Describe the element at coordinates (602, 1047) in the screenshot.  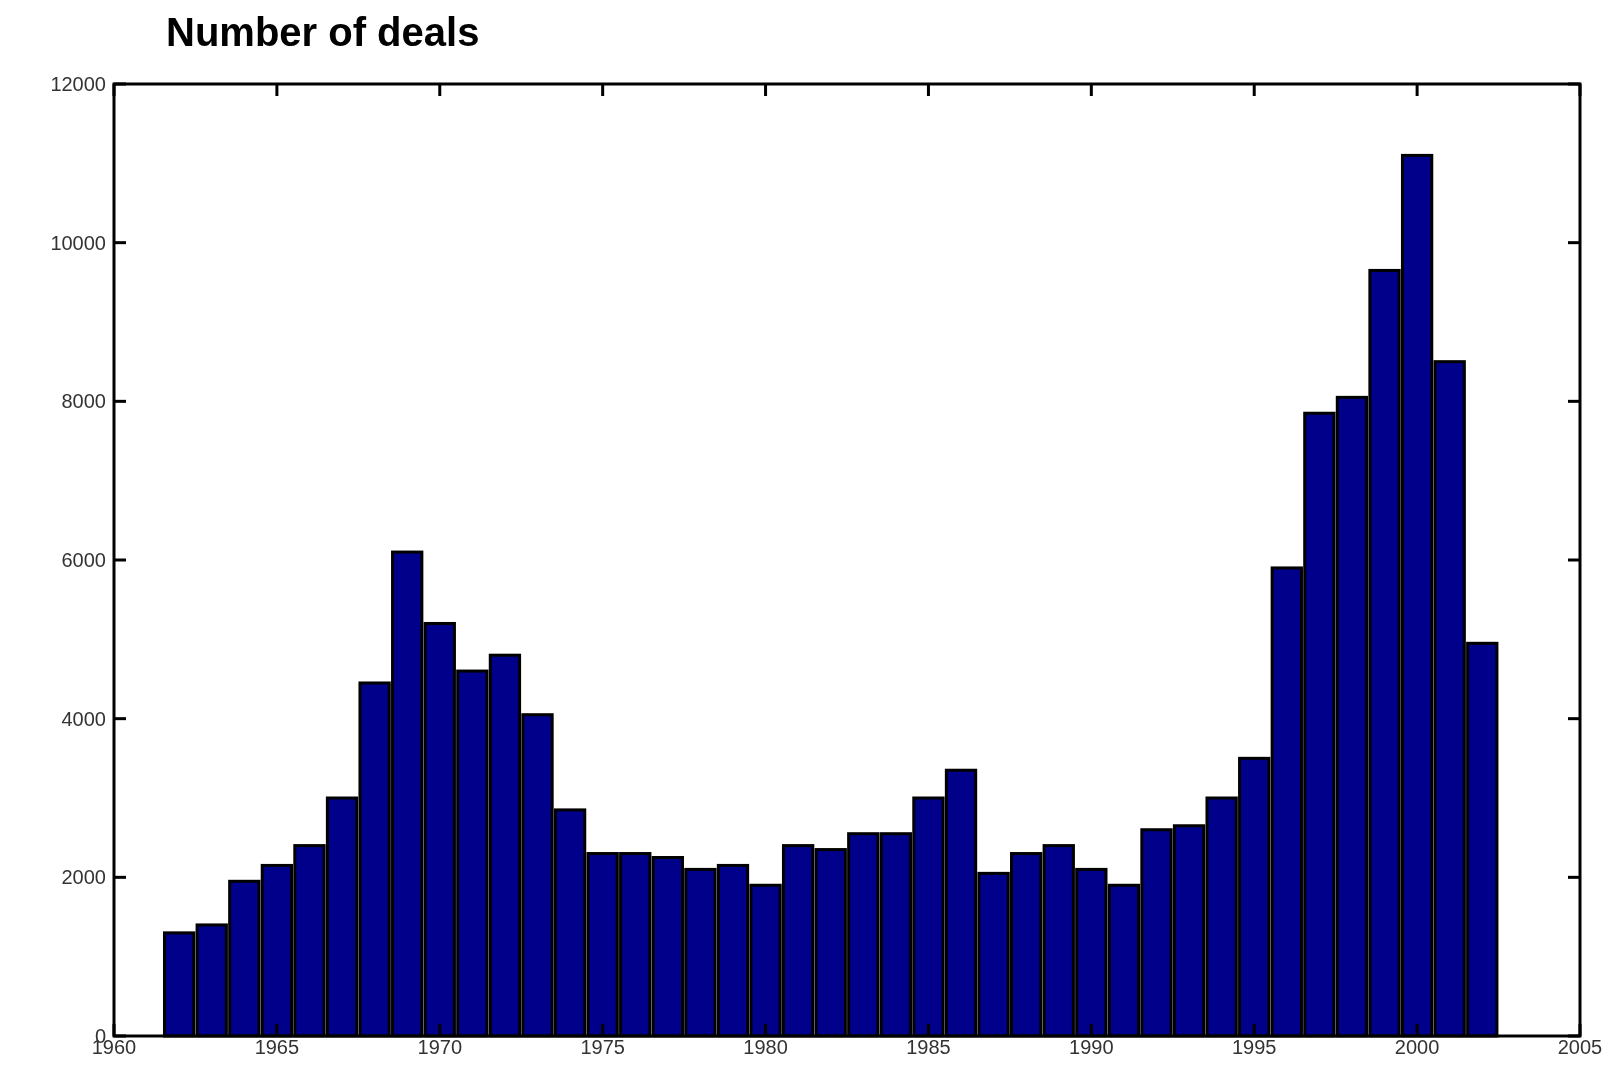
I see `x-tick-label: 1975` at that location.